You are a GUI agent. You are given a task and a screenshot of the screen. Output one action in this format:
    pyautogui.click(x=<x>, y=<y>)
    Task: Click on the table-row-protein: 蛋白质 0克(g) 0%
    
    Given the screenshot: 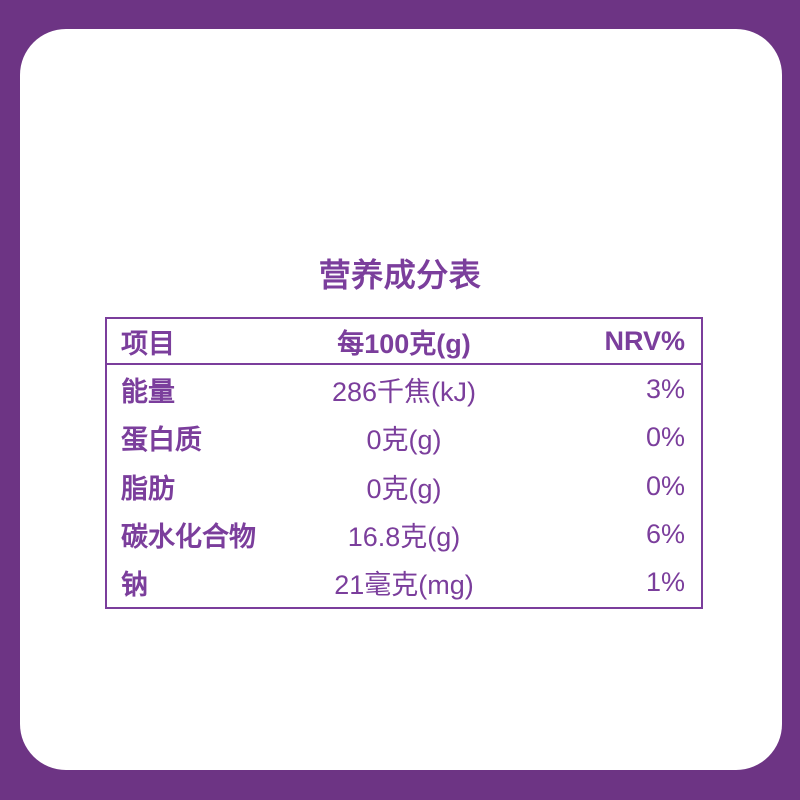 What is the action you would take?
    pyautogui.click(x=404, y=437)
    